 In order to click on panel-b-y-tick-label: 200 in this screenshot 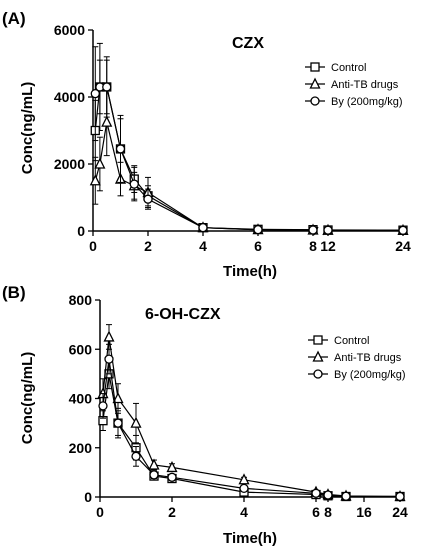, I will do `click(81, 448)`.